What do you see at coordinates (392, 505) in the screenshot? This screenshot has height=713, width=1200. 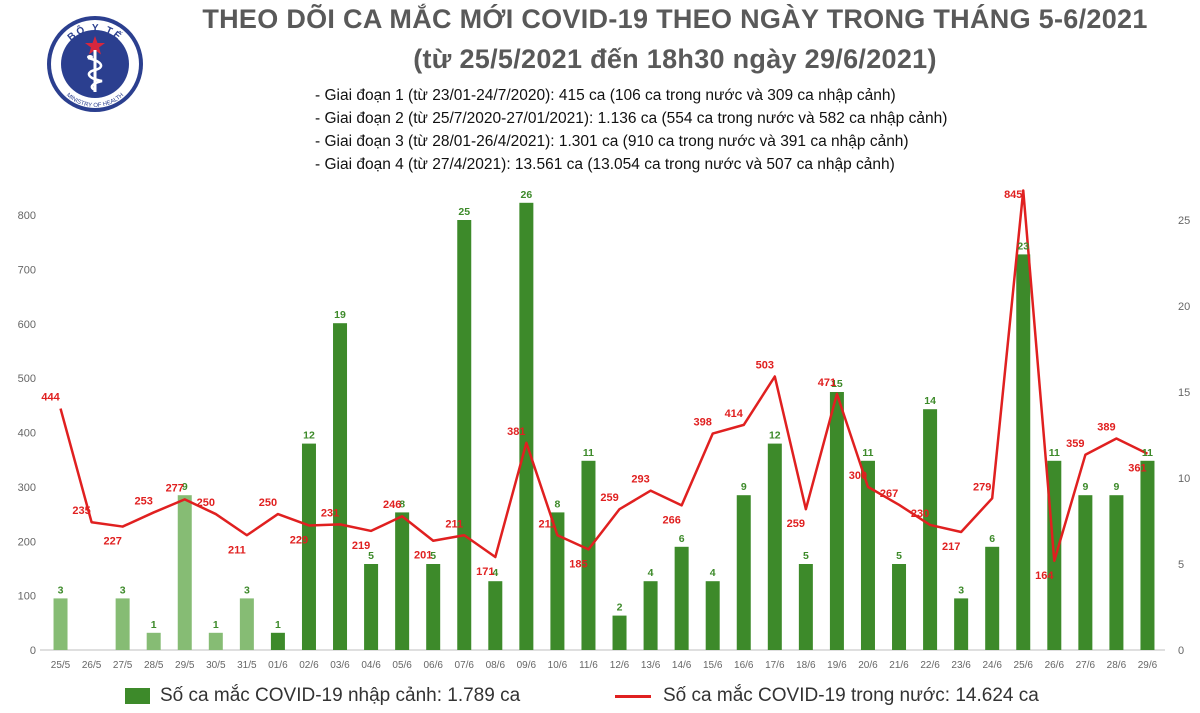 I see `line-value-label: 246` at bounding box center [392, 505].